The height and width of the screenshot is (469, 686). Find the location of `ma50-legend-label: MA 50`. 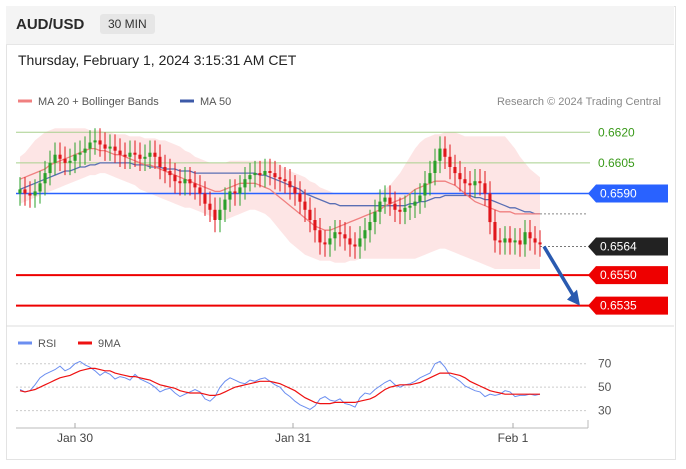

ma50-legend-label: MA 50 is located at coordinates (215, 102).